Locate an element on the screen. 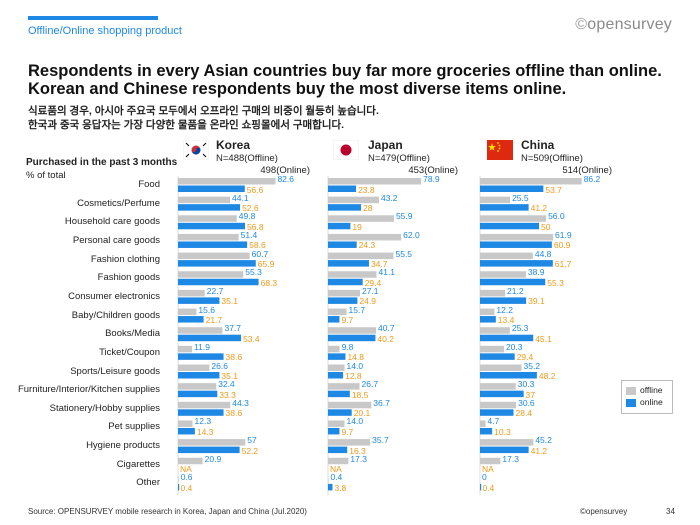 This screenshot has width=700, height=525. bar-online-japan-books-media is located at coordinates (352, 338).